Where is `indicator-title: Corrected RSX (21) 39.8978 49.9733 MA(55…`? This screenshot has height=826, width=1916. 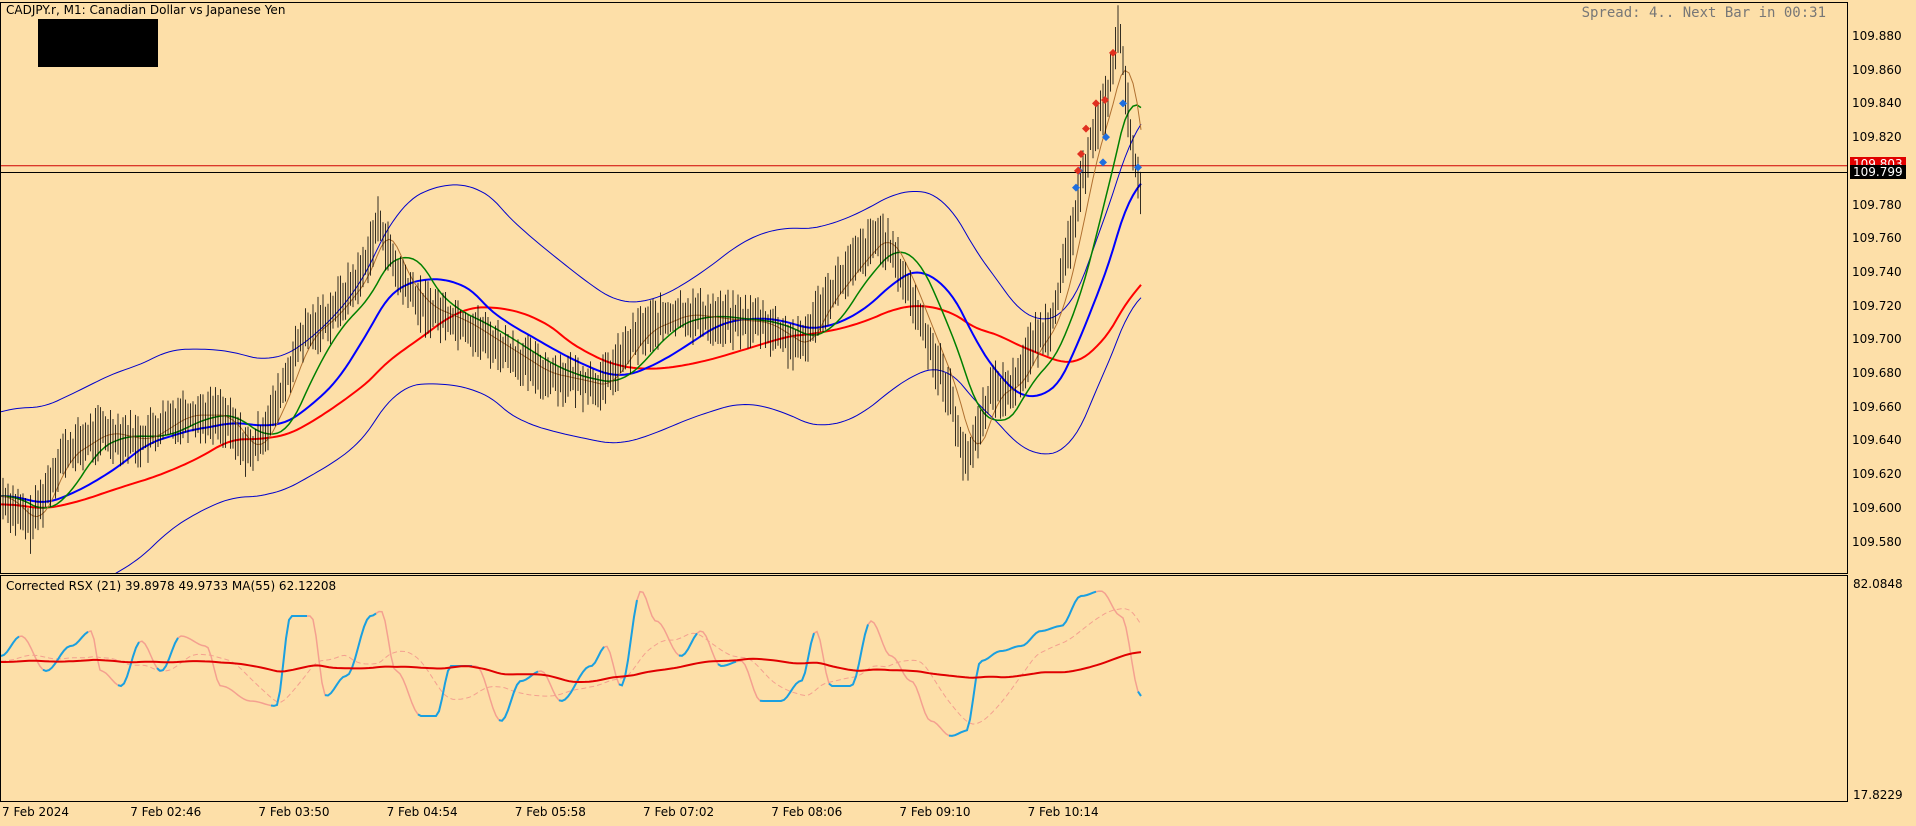
indicator-title: Corrected RSX (21) 39.8978 49.9733 MA(55… is located at coordinates (171, 586).